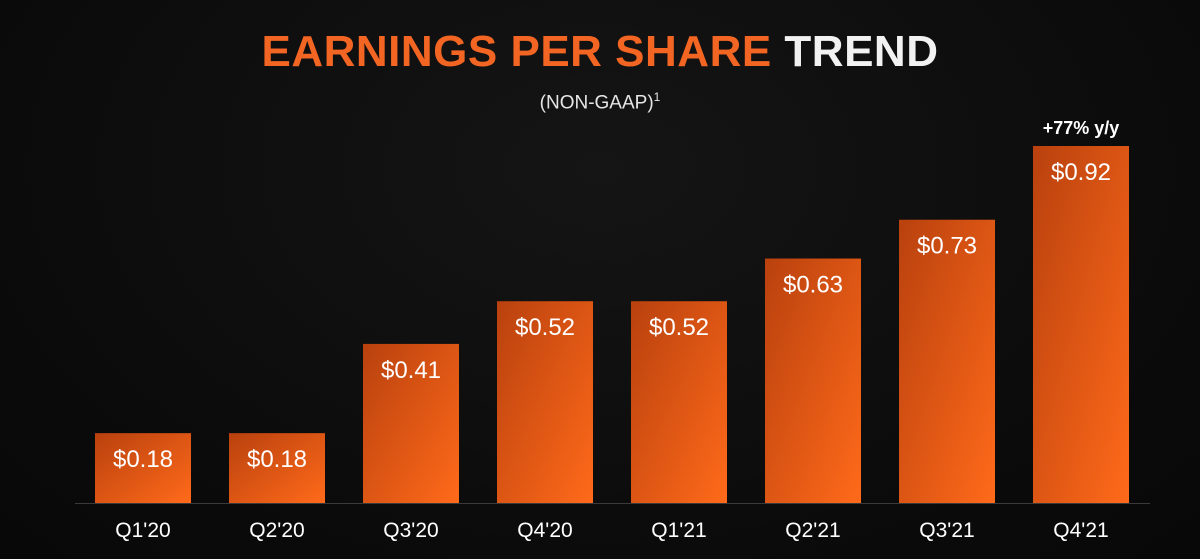 The image size is (1200, 559). I want to click on growth-annotation: +77% y/y, so click(1081, 128).